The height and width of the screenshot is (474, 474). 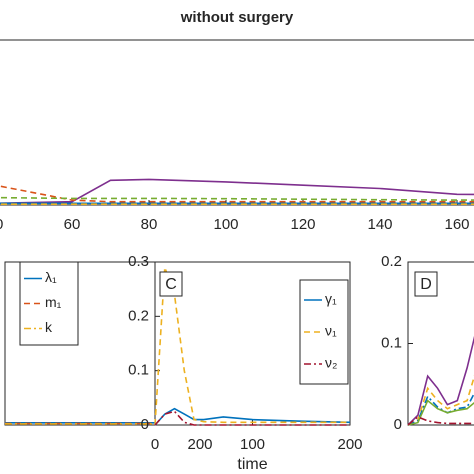 I want to click on panel-label: C, so click(x=171, y=284).